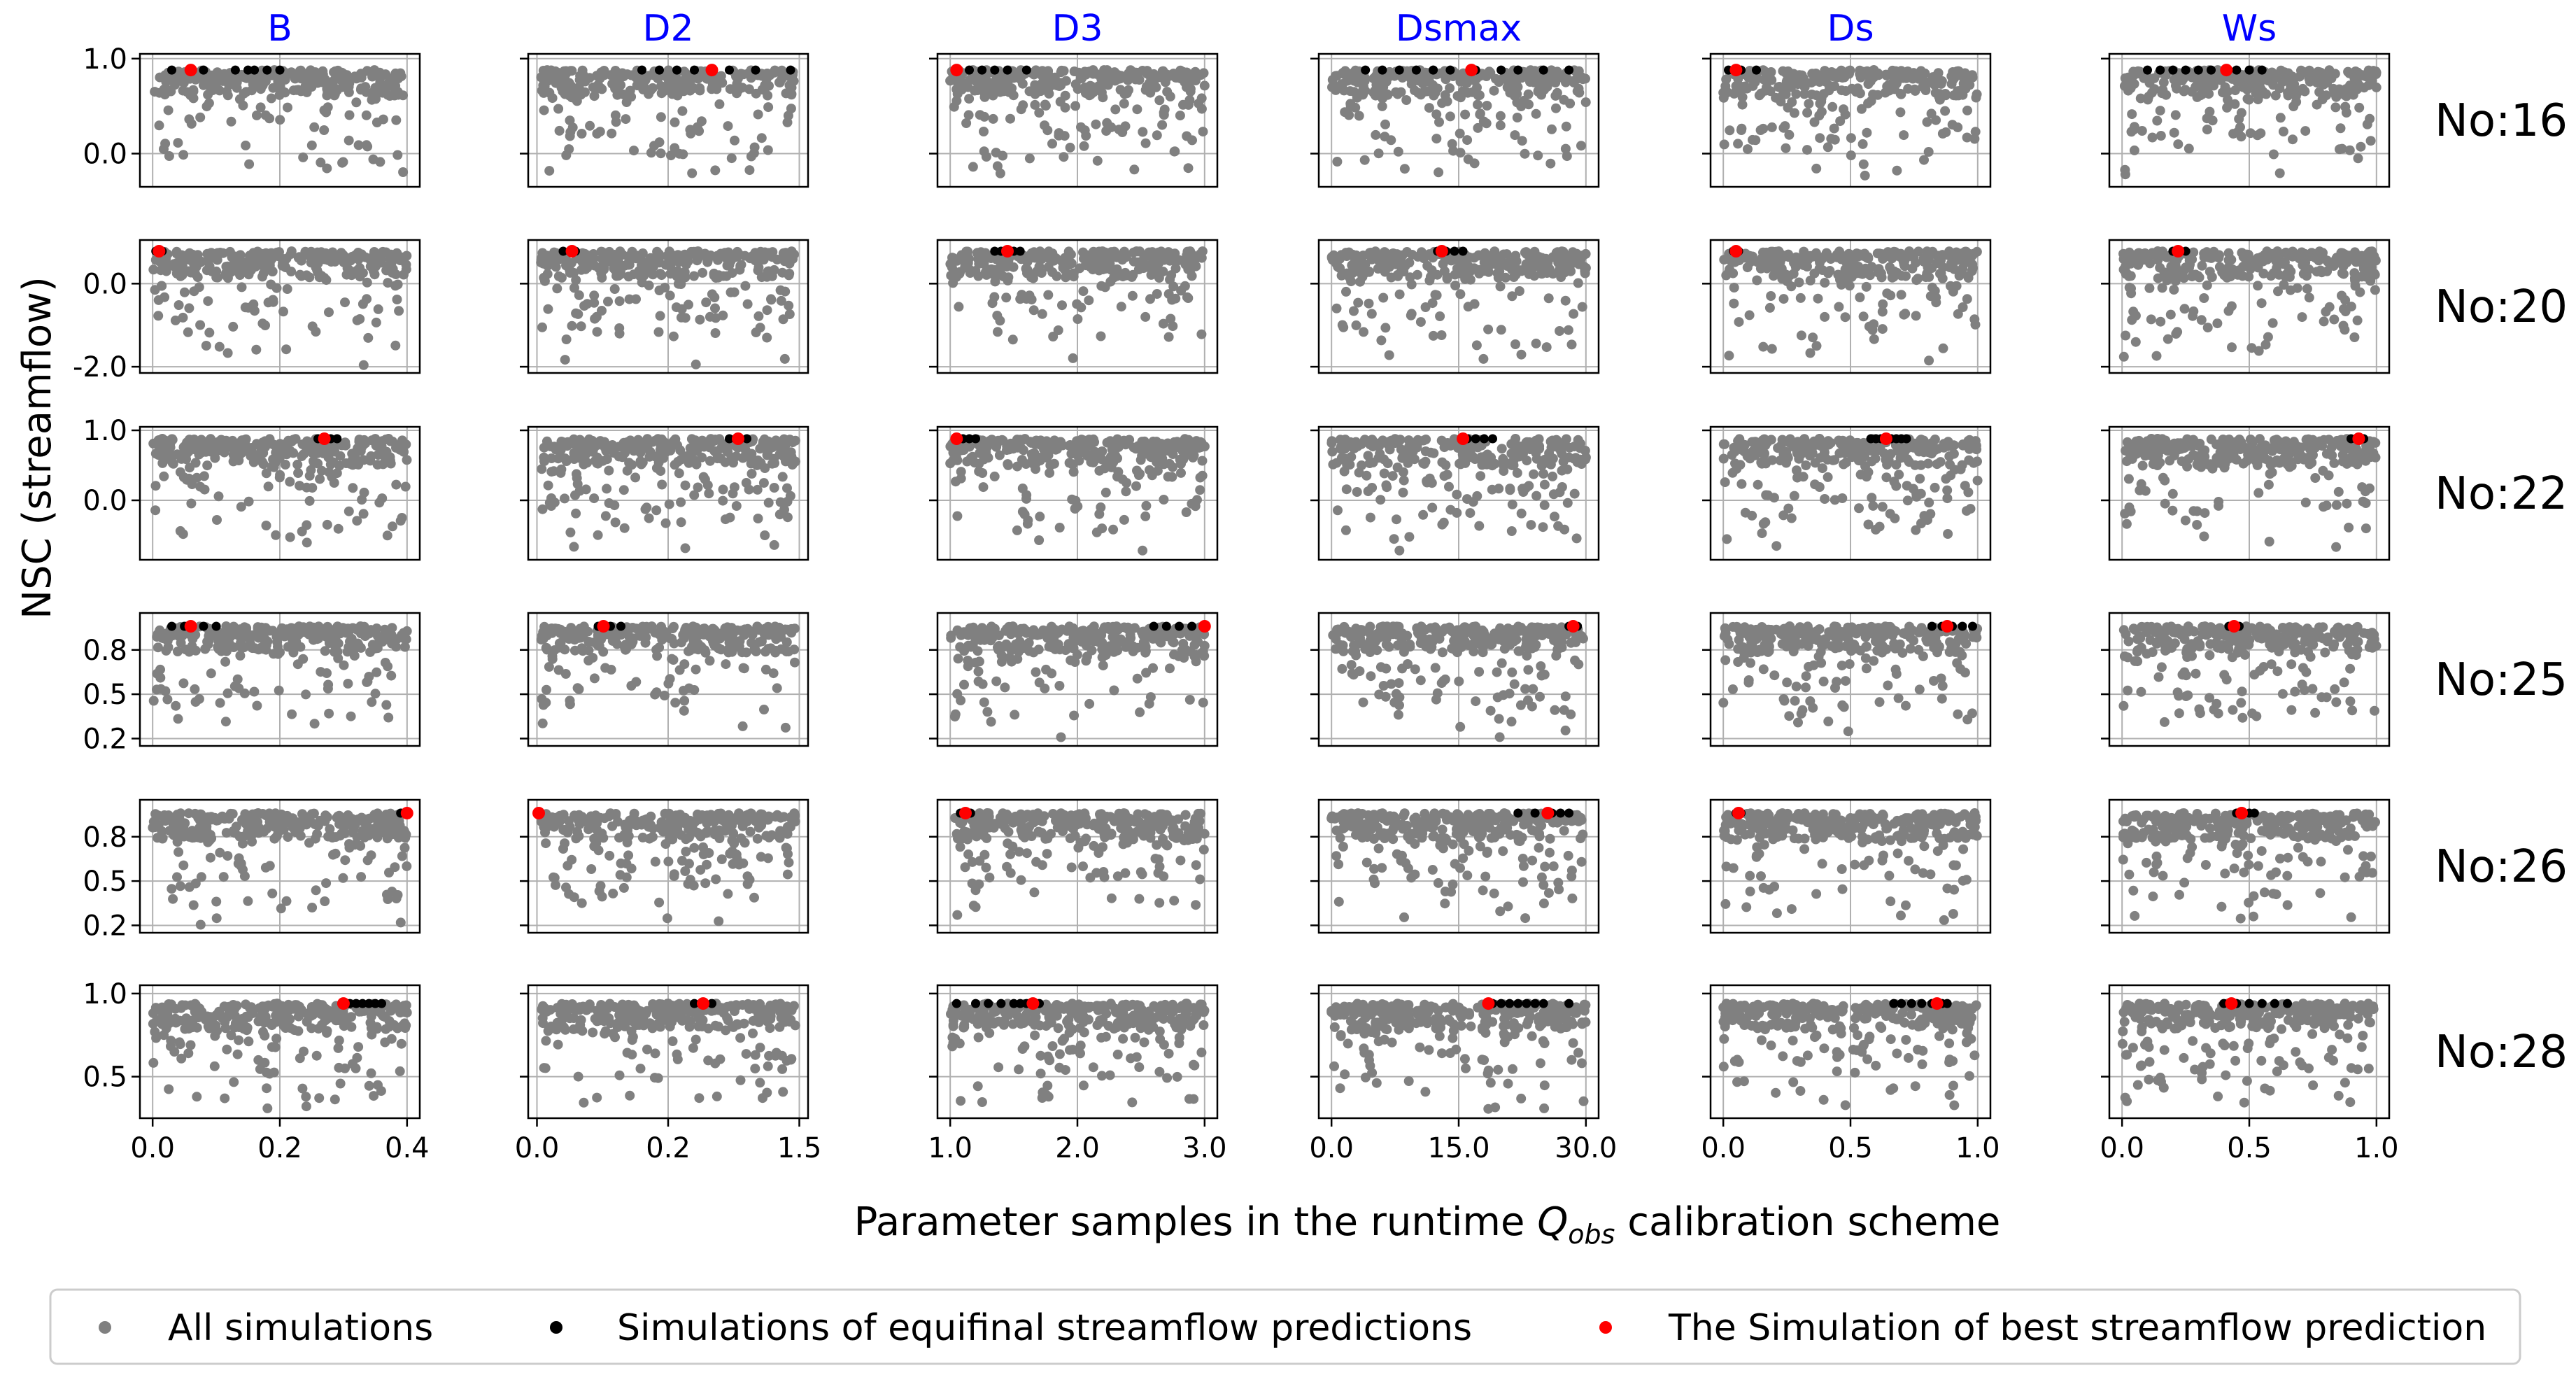  I want to click on subplot: 0.01.0, so click(252, 488).